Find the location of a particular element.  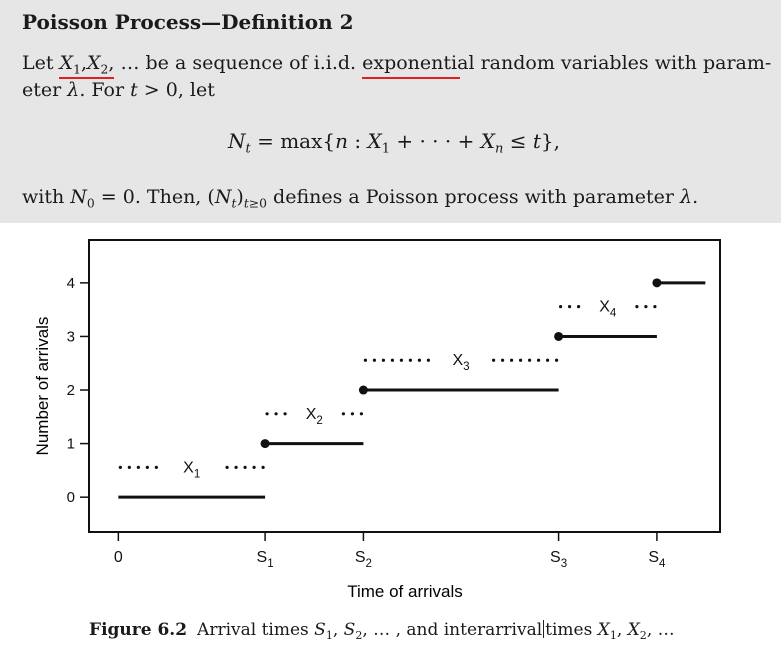

text-cursor is located at coordinates (544, 629).